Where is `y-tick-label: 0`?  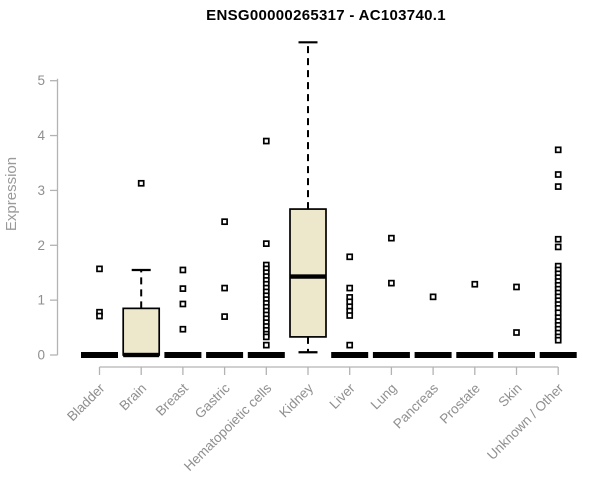 y-tick-label: 0 is located at coordinates (41, 355).